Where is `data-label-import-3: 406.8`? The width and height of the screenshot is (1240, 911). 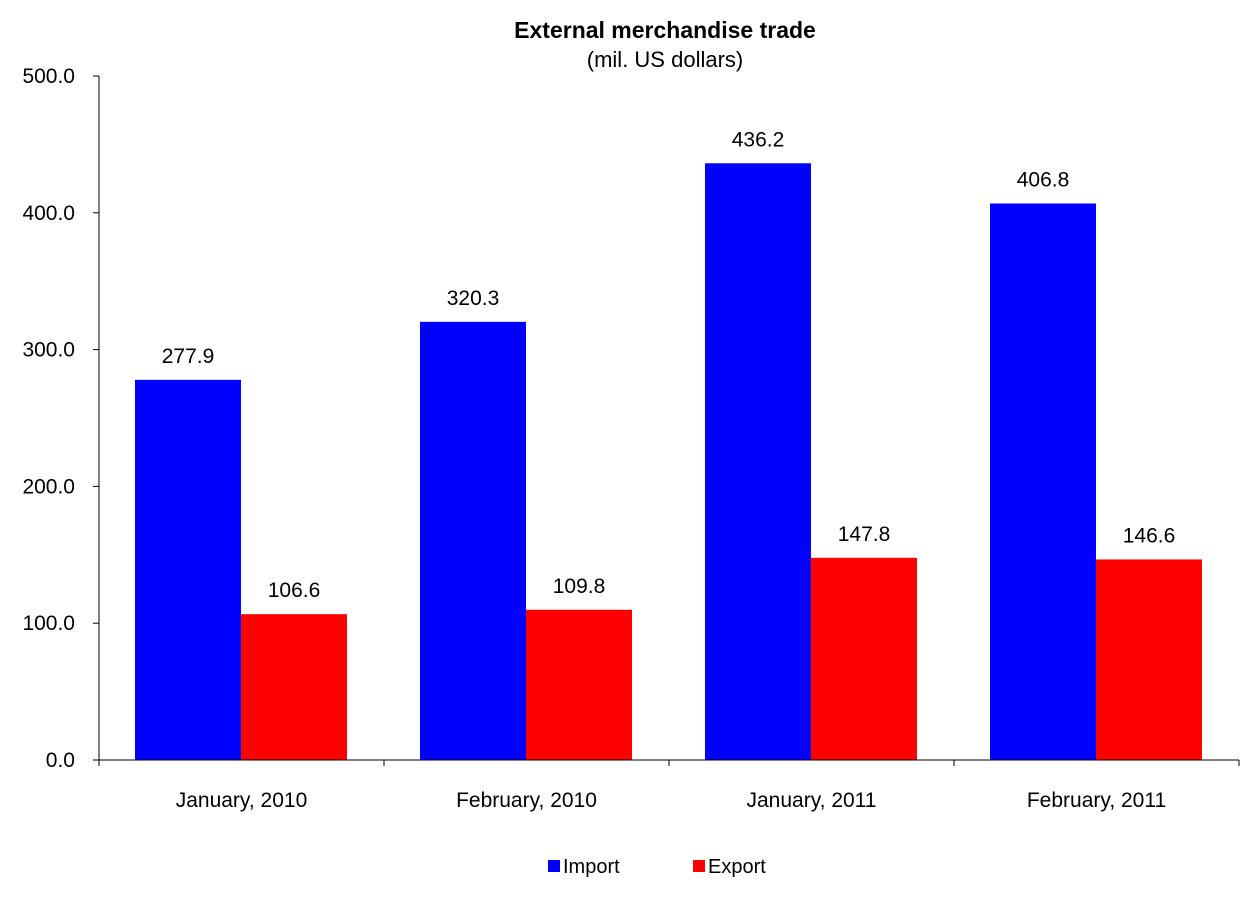
data-label-import-3: 406.8 is located at coordinates (1043, 179).